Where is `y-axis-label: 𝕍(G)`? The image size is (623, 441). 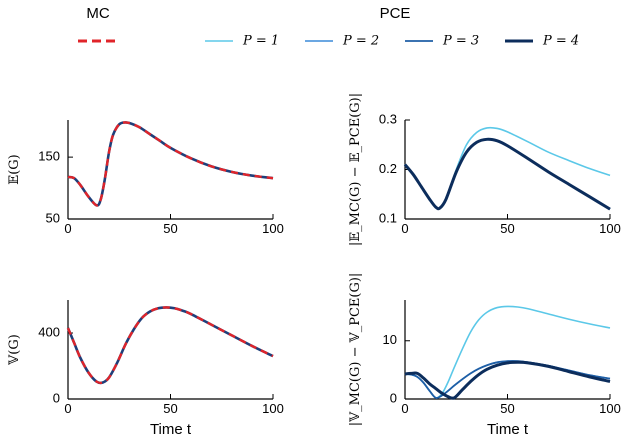 y-axis-label: 𝕍(G) is located at coordinates (14, 350).